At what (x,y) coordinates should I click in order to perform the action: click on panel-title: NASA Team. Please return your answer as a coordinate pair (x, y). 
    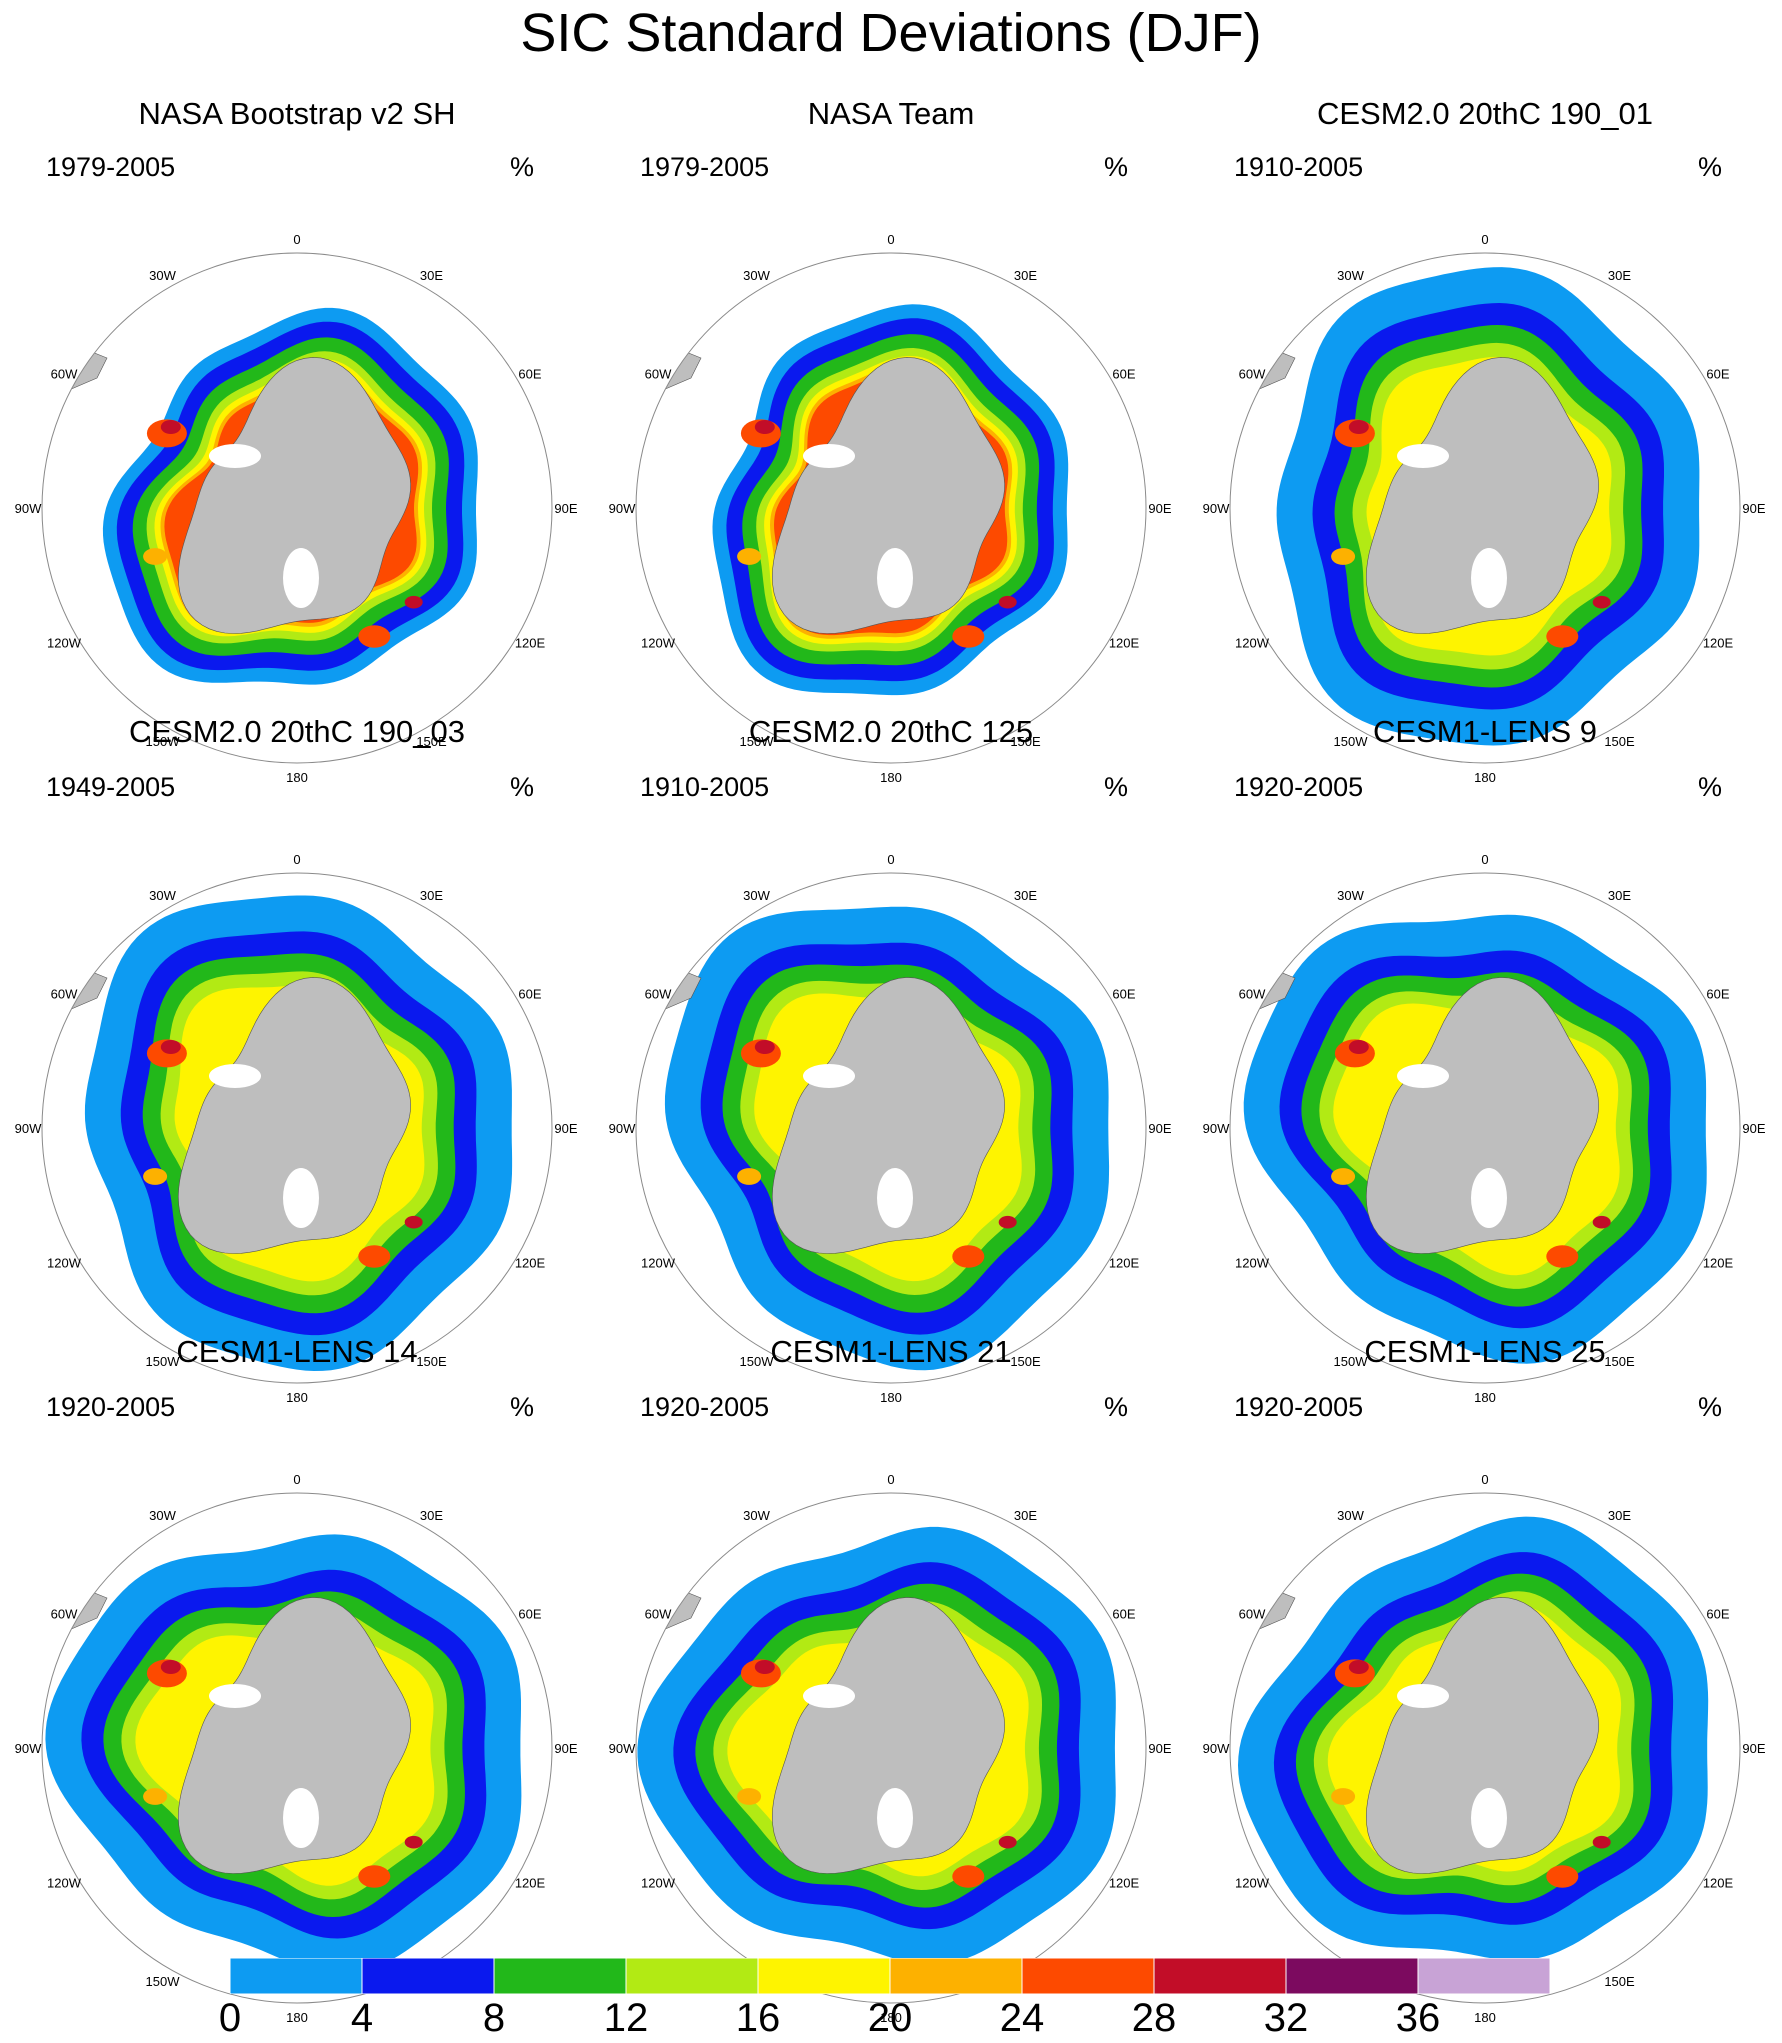
    Looking at the image, I should click on (891, 113).